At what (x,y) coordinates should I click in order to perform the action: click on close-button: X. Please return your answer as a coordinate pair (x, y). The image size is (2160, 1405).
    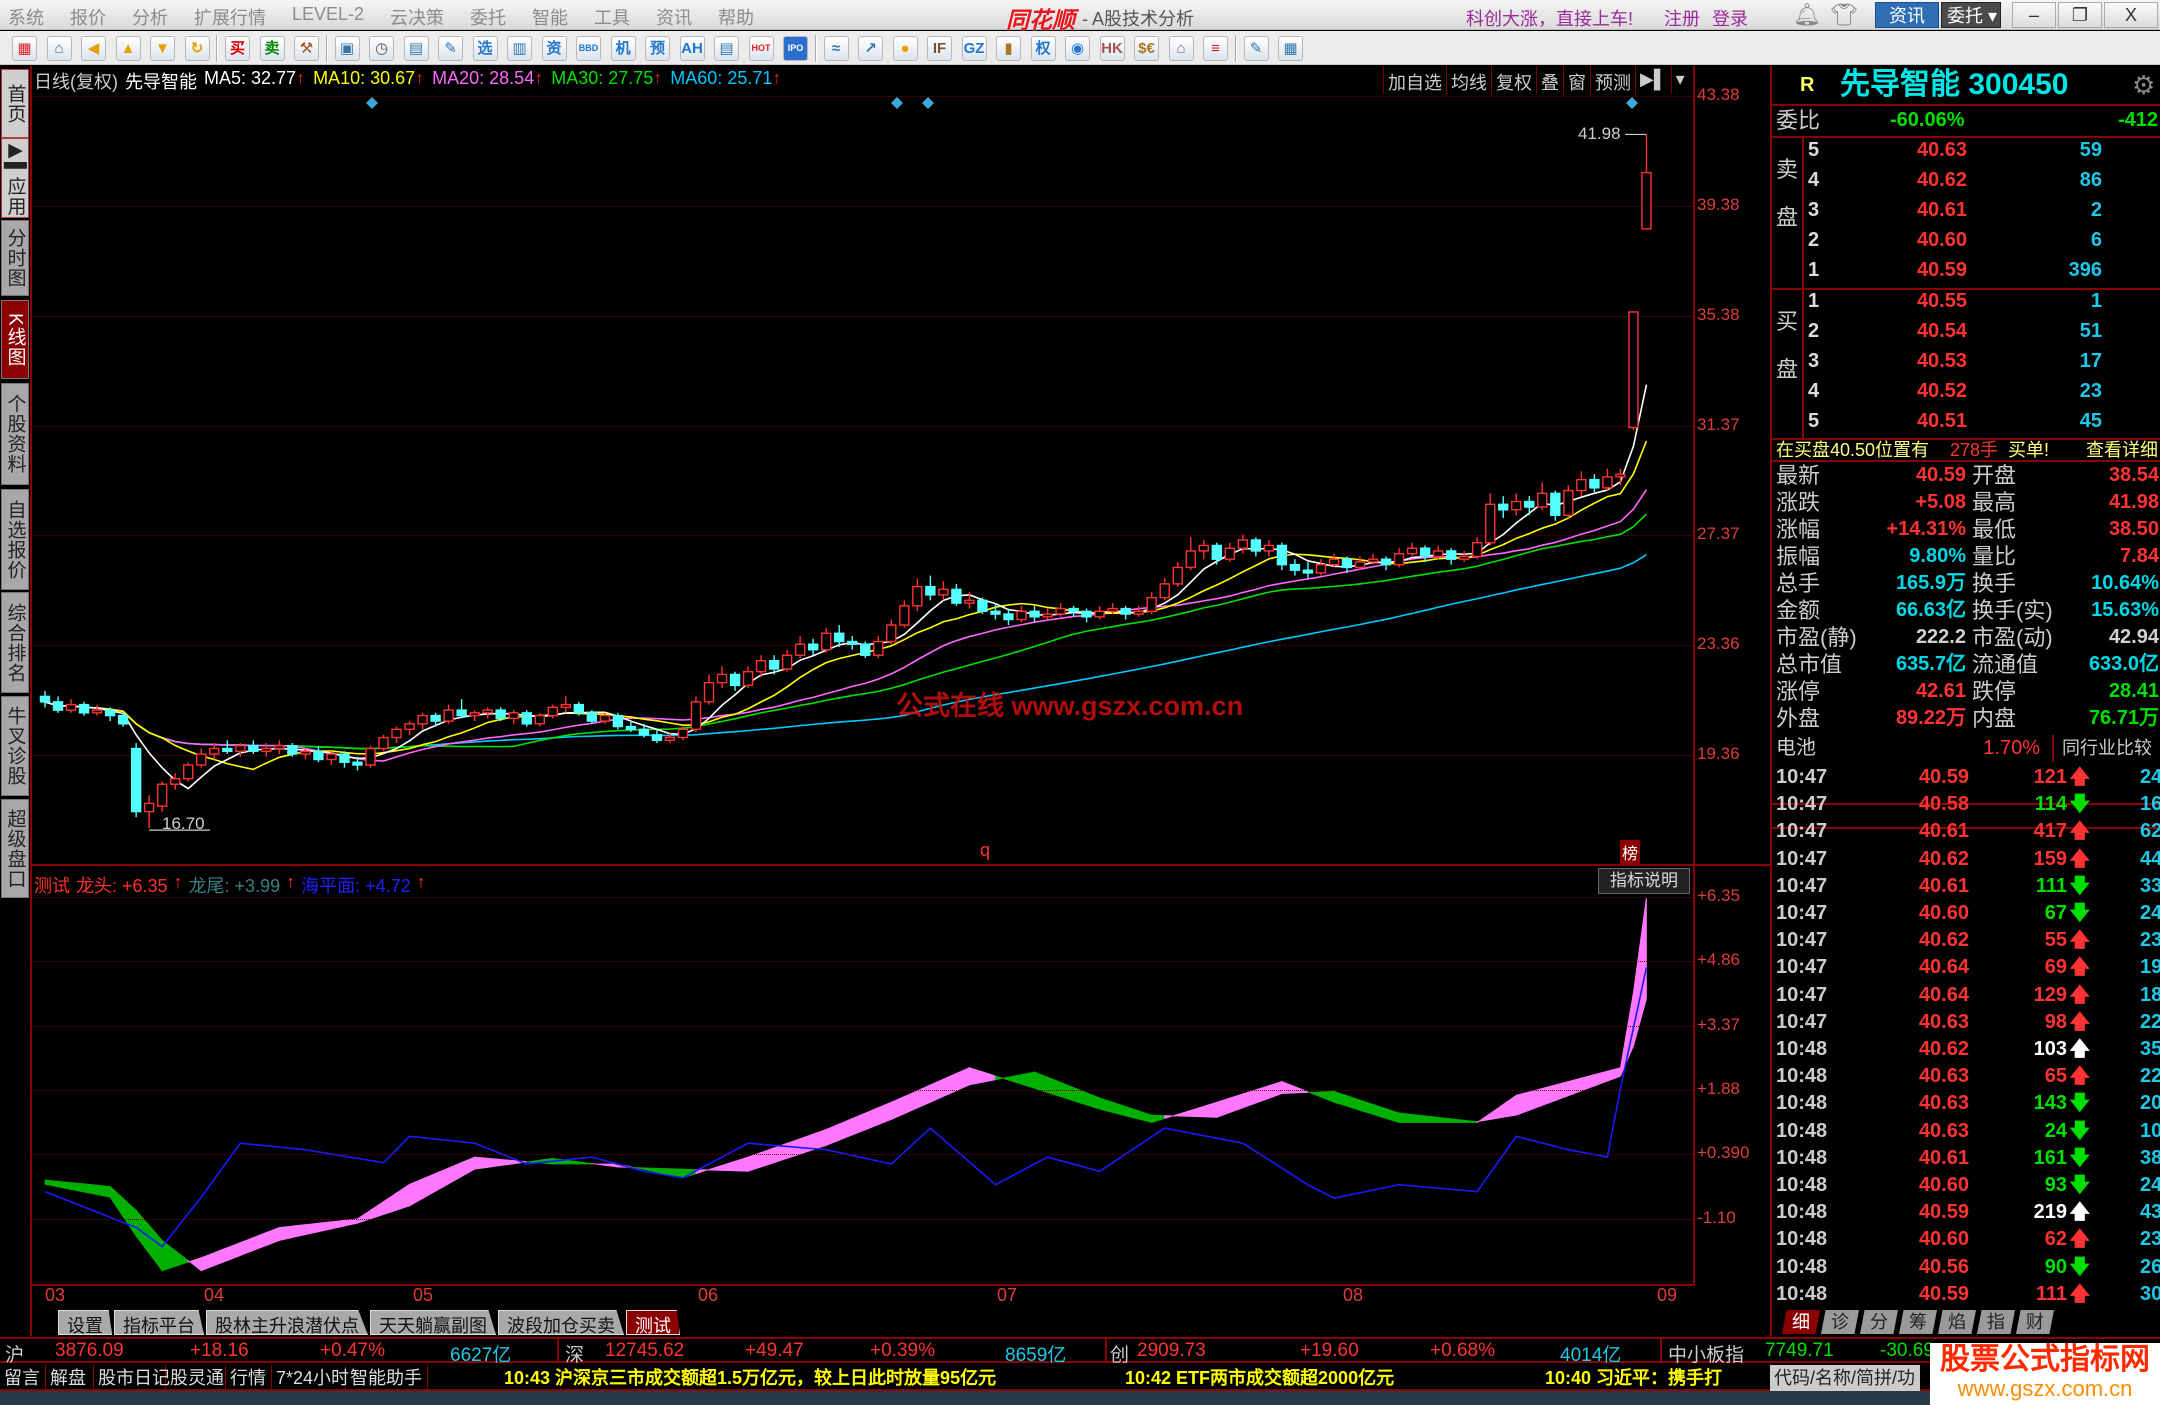
    Looking at the image, I should click on (2131, 15).